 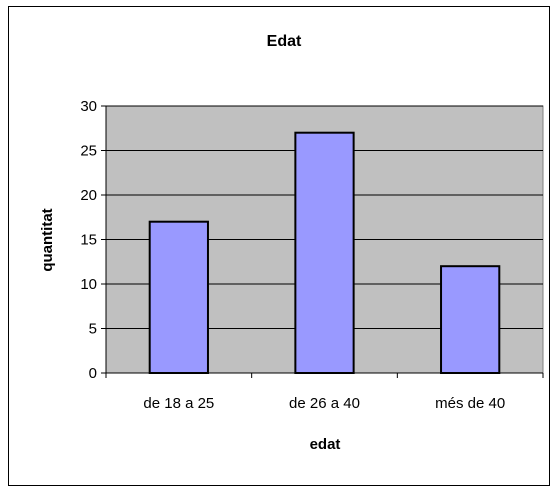 What do you see at coordinates (88, 195) in the screenshot?
I see `y-tick-label: 20` at bounding box center [88, 195].